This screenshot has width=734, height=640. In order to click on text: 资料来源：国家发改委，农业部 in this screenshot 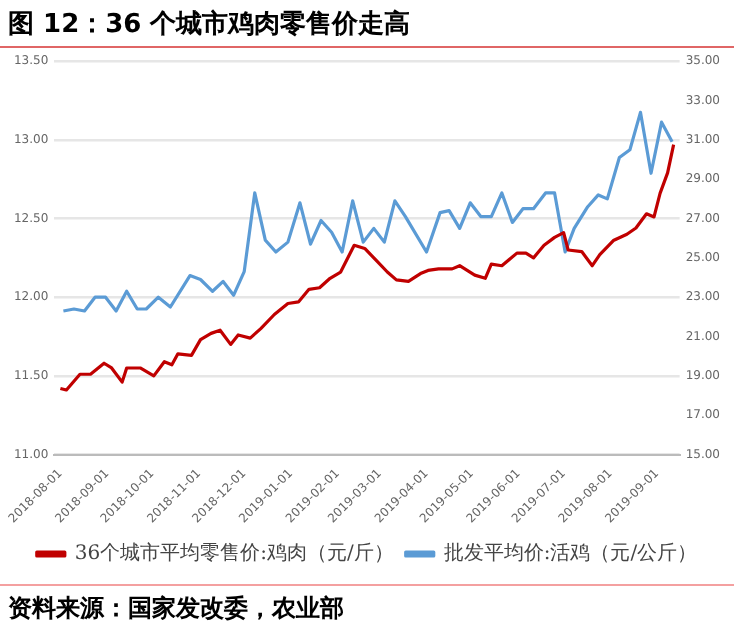, I will do `click(367, 608)`.